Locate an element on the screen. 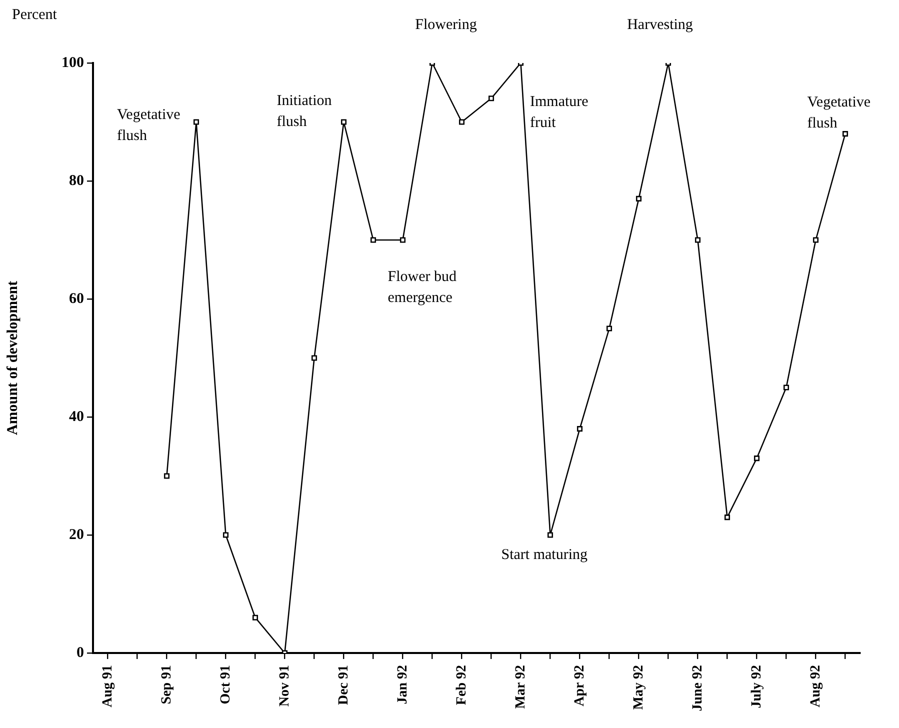  annotation: Initiation flush is located at coordinates (304, 111).